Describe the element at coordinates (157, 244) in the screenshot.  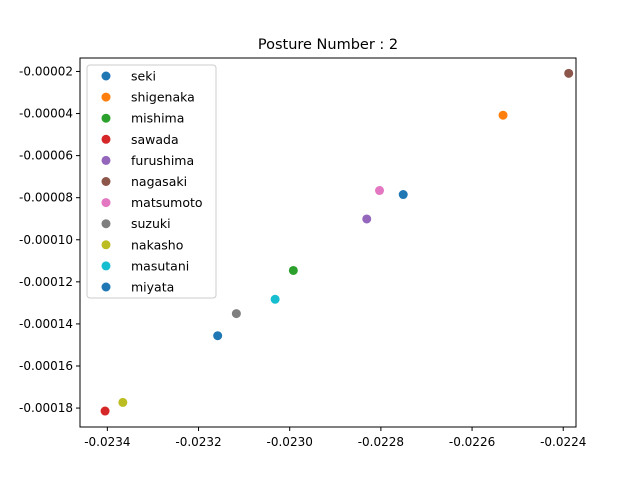
I see `legend-label-nakasho: nakasho` at that location.